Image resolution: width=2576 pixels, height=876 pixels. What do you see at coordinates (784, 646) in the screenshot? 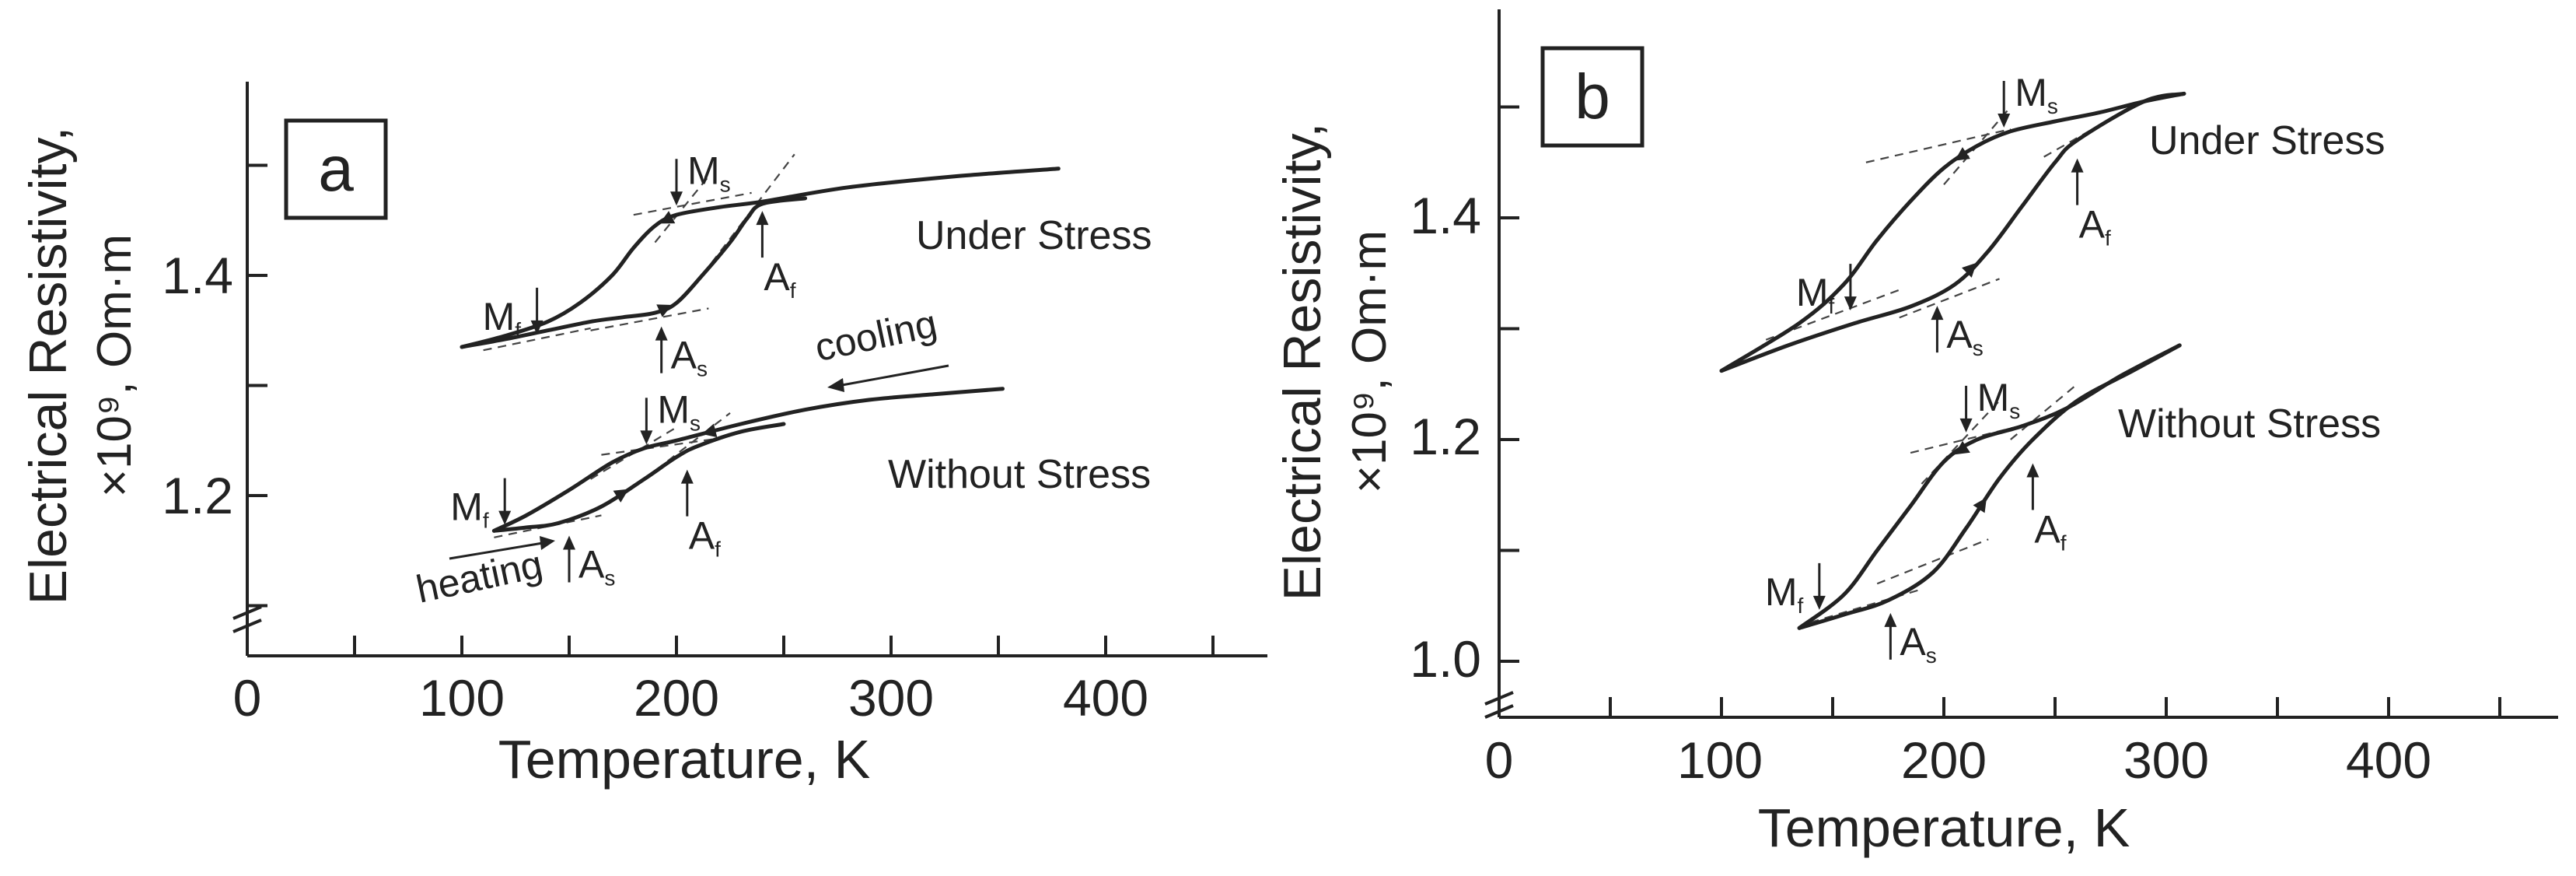
I see `panel-a-x-ticks` at bounding box center [784, 646].